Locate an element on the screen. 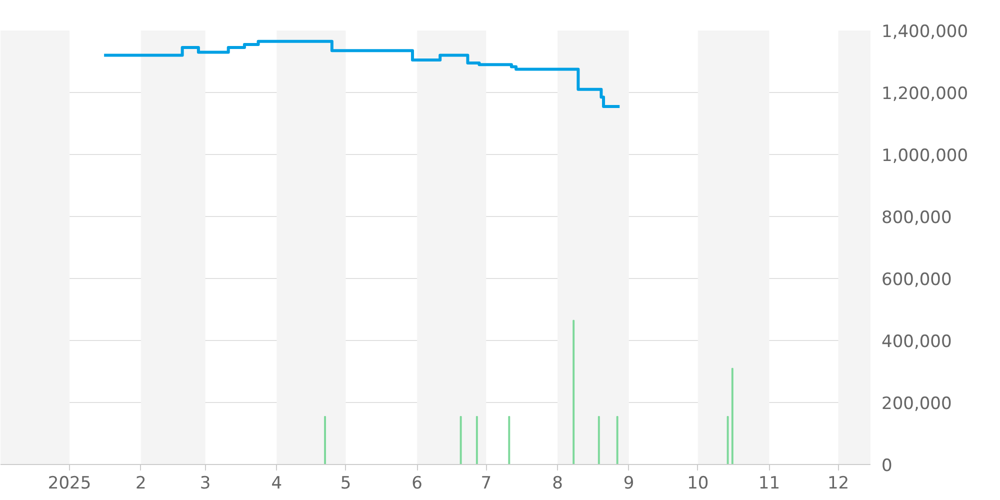  y-tick-label: 0 is located at coordinates (887, 466).